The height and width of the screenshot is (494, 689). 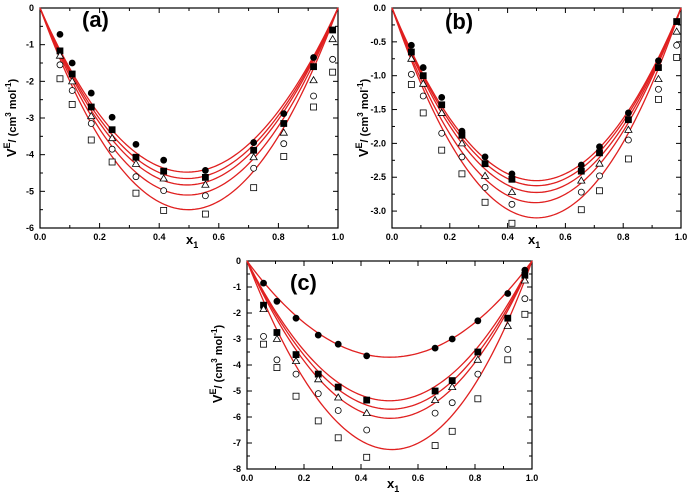 I want to click on y-tick-label: -2.5, so click(x=378, y=177).